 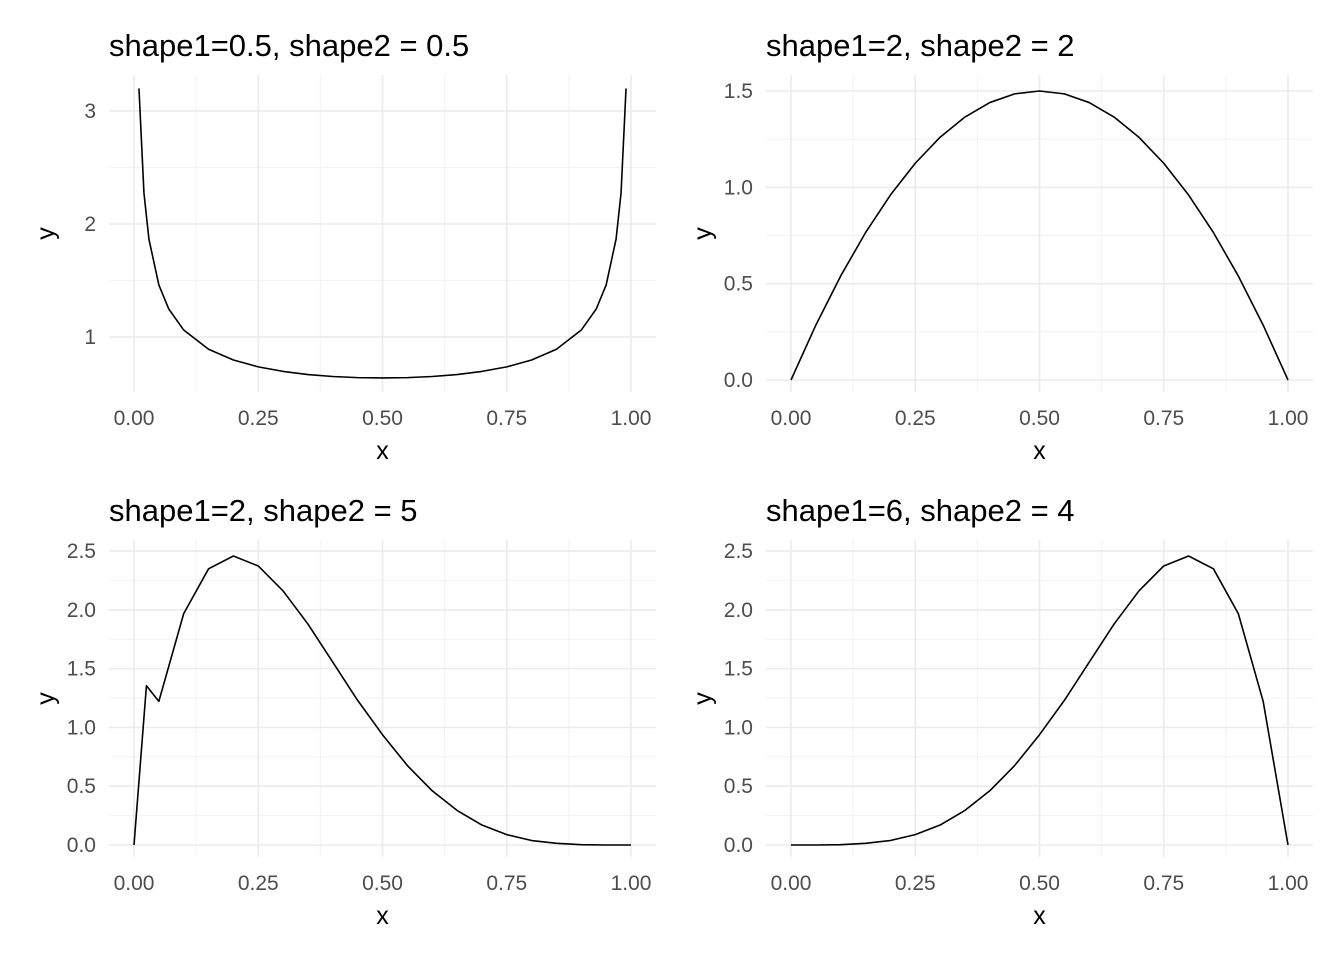 I want to click on y-tick-label: 2, so click(x=90, y=224).